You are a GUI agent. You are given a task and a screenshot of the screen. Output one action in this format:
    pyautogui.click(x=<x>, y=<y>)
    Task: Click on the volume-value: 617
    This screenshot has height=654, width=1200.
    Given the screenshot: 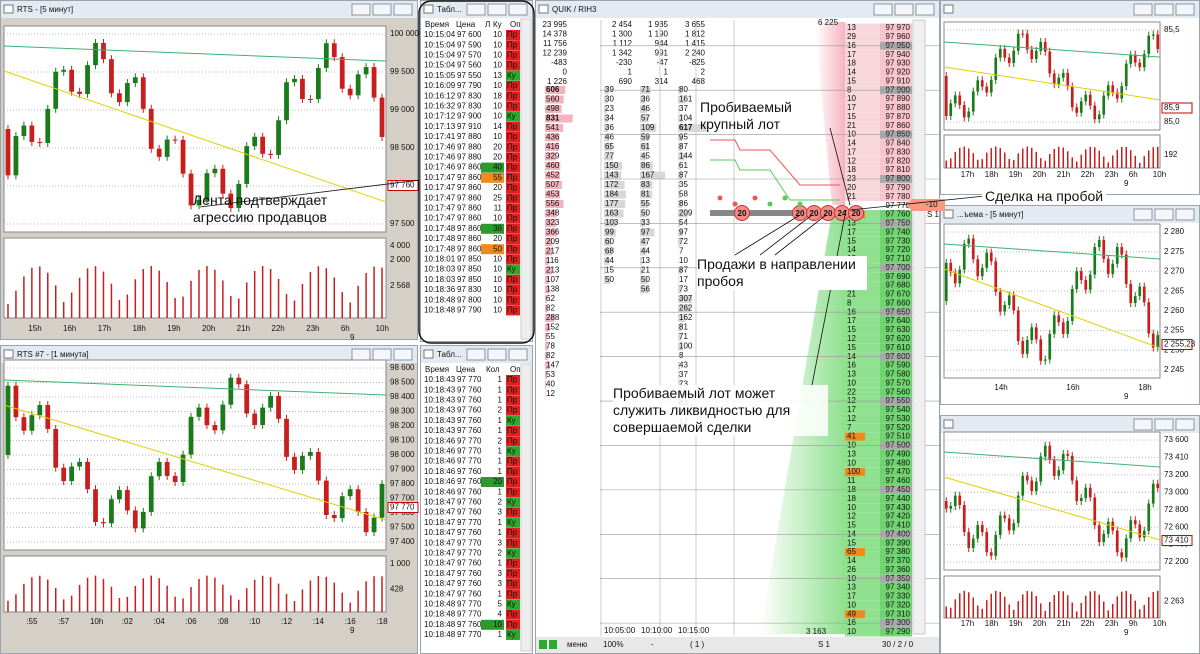 What is the action you would take?
    pyautogui.click(x=686, y=127)
    